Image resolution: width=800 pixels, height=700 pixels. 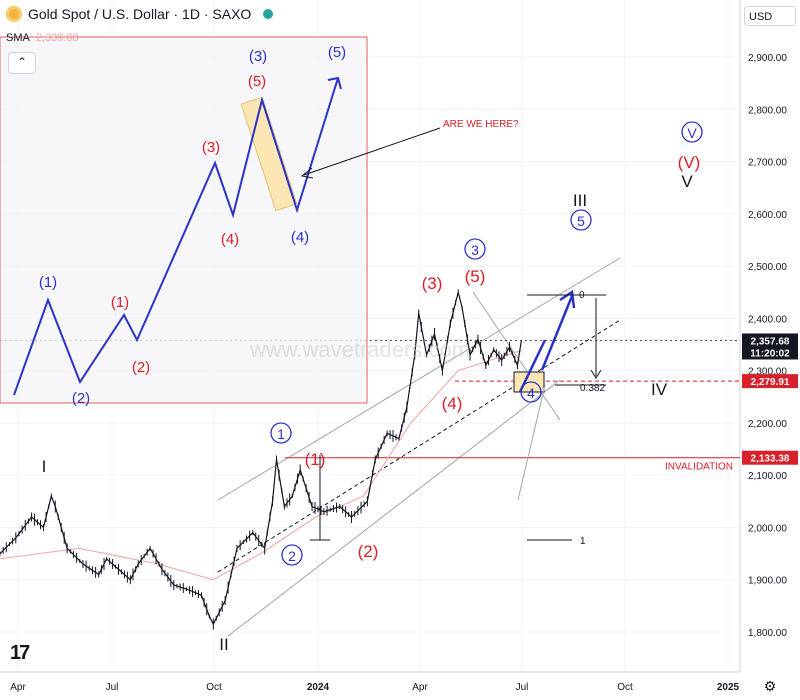 I want to click on wave-label: I, so click(x=44, y=466).